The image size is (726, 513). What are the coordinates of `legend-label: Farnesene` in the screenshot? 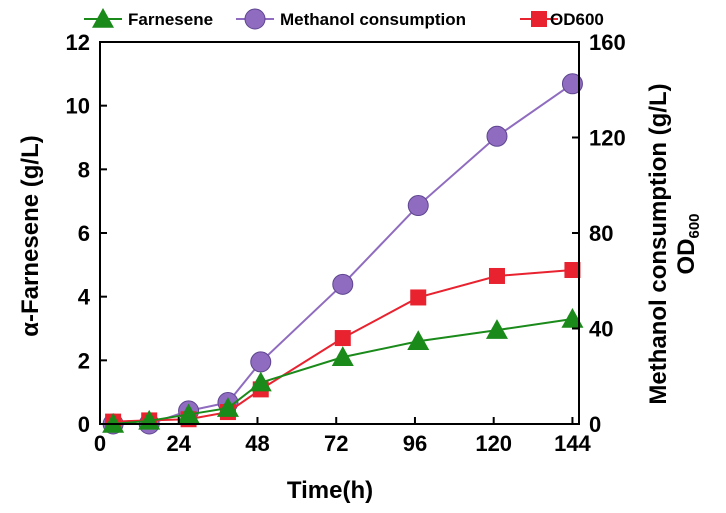 It's located at (170, 19).